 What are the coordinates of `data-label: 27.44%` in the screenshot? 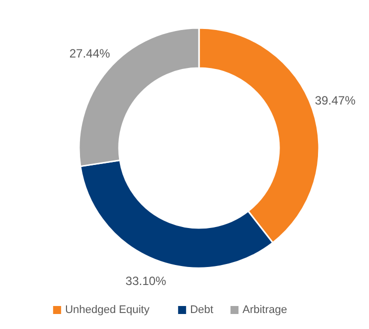 It's located at (89, 53).